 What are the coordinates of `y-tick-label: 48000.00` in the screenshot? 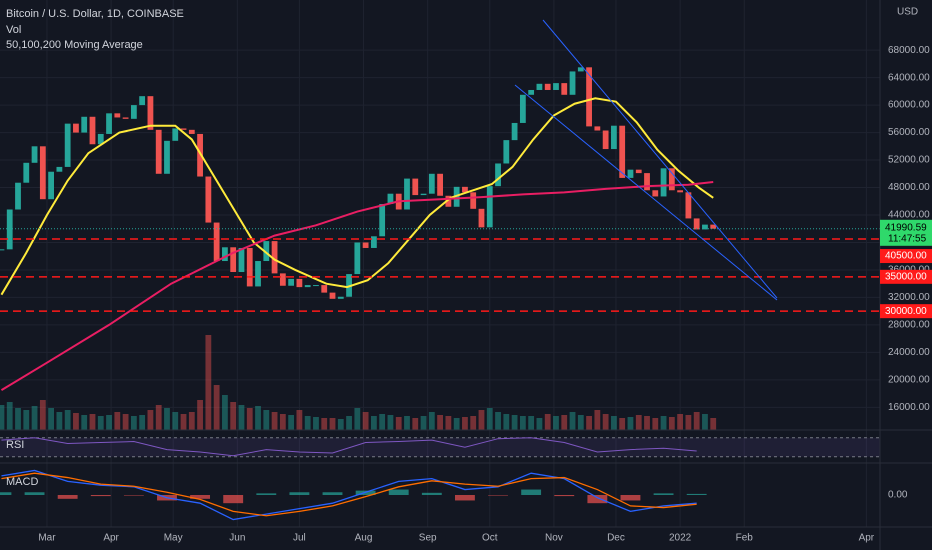 It's located at (909, 187).